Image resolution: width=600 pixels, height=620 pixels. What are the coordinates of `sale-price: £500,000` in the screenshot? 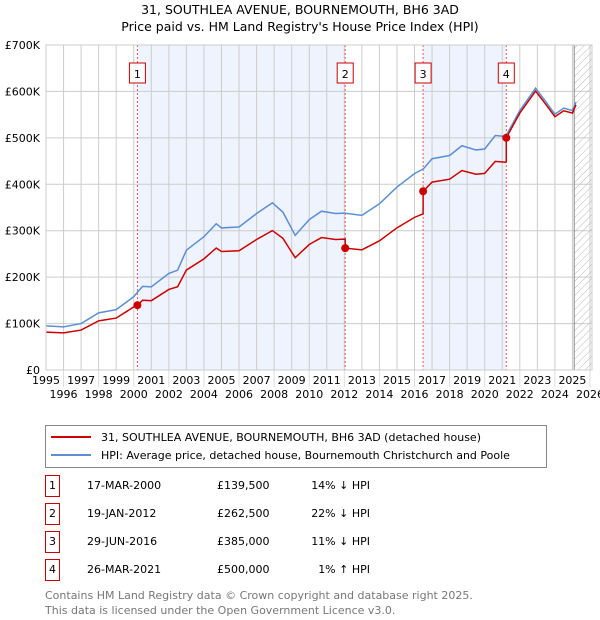 It's located at (243, 569).